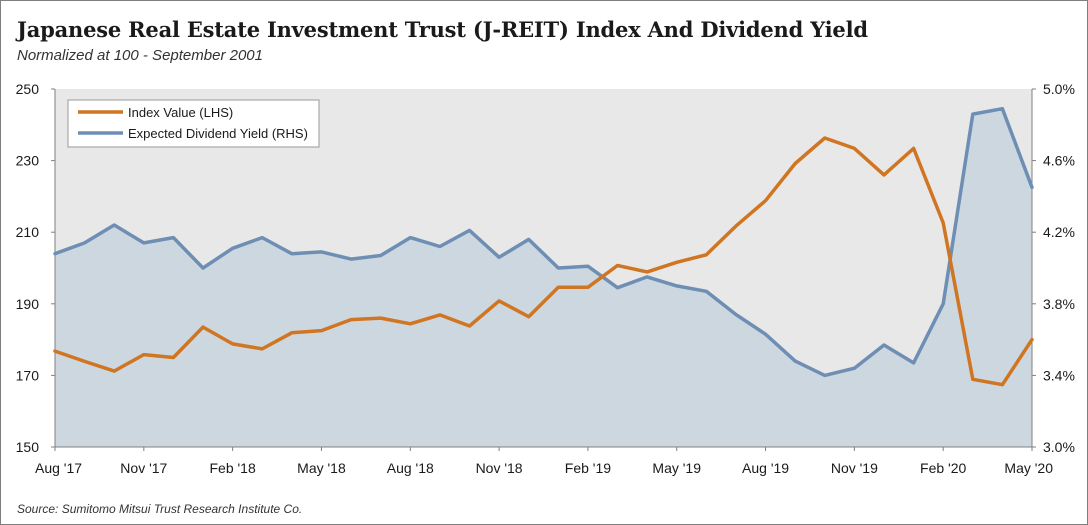 Image resolution: width=1088 pixels, height=525 pixels. I want to click on left-axis-tick-label: 190, so click(28, 304).